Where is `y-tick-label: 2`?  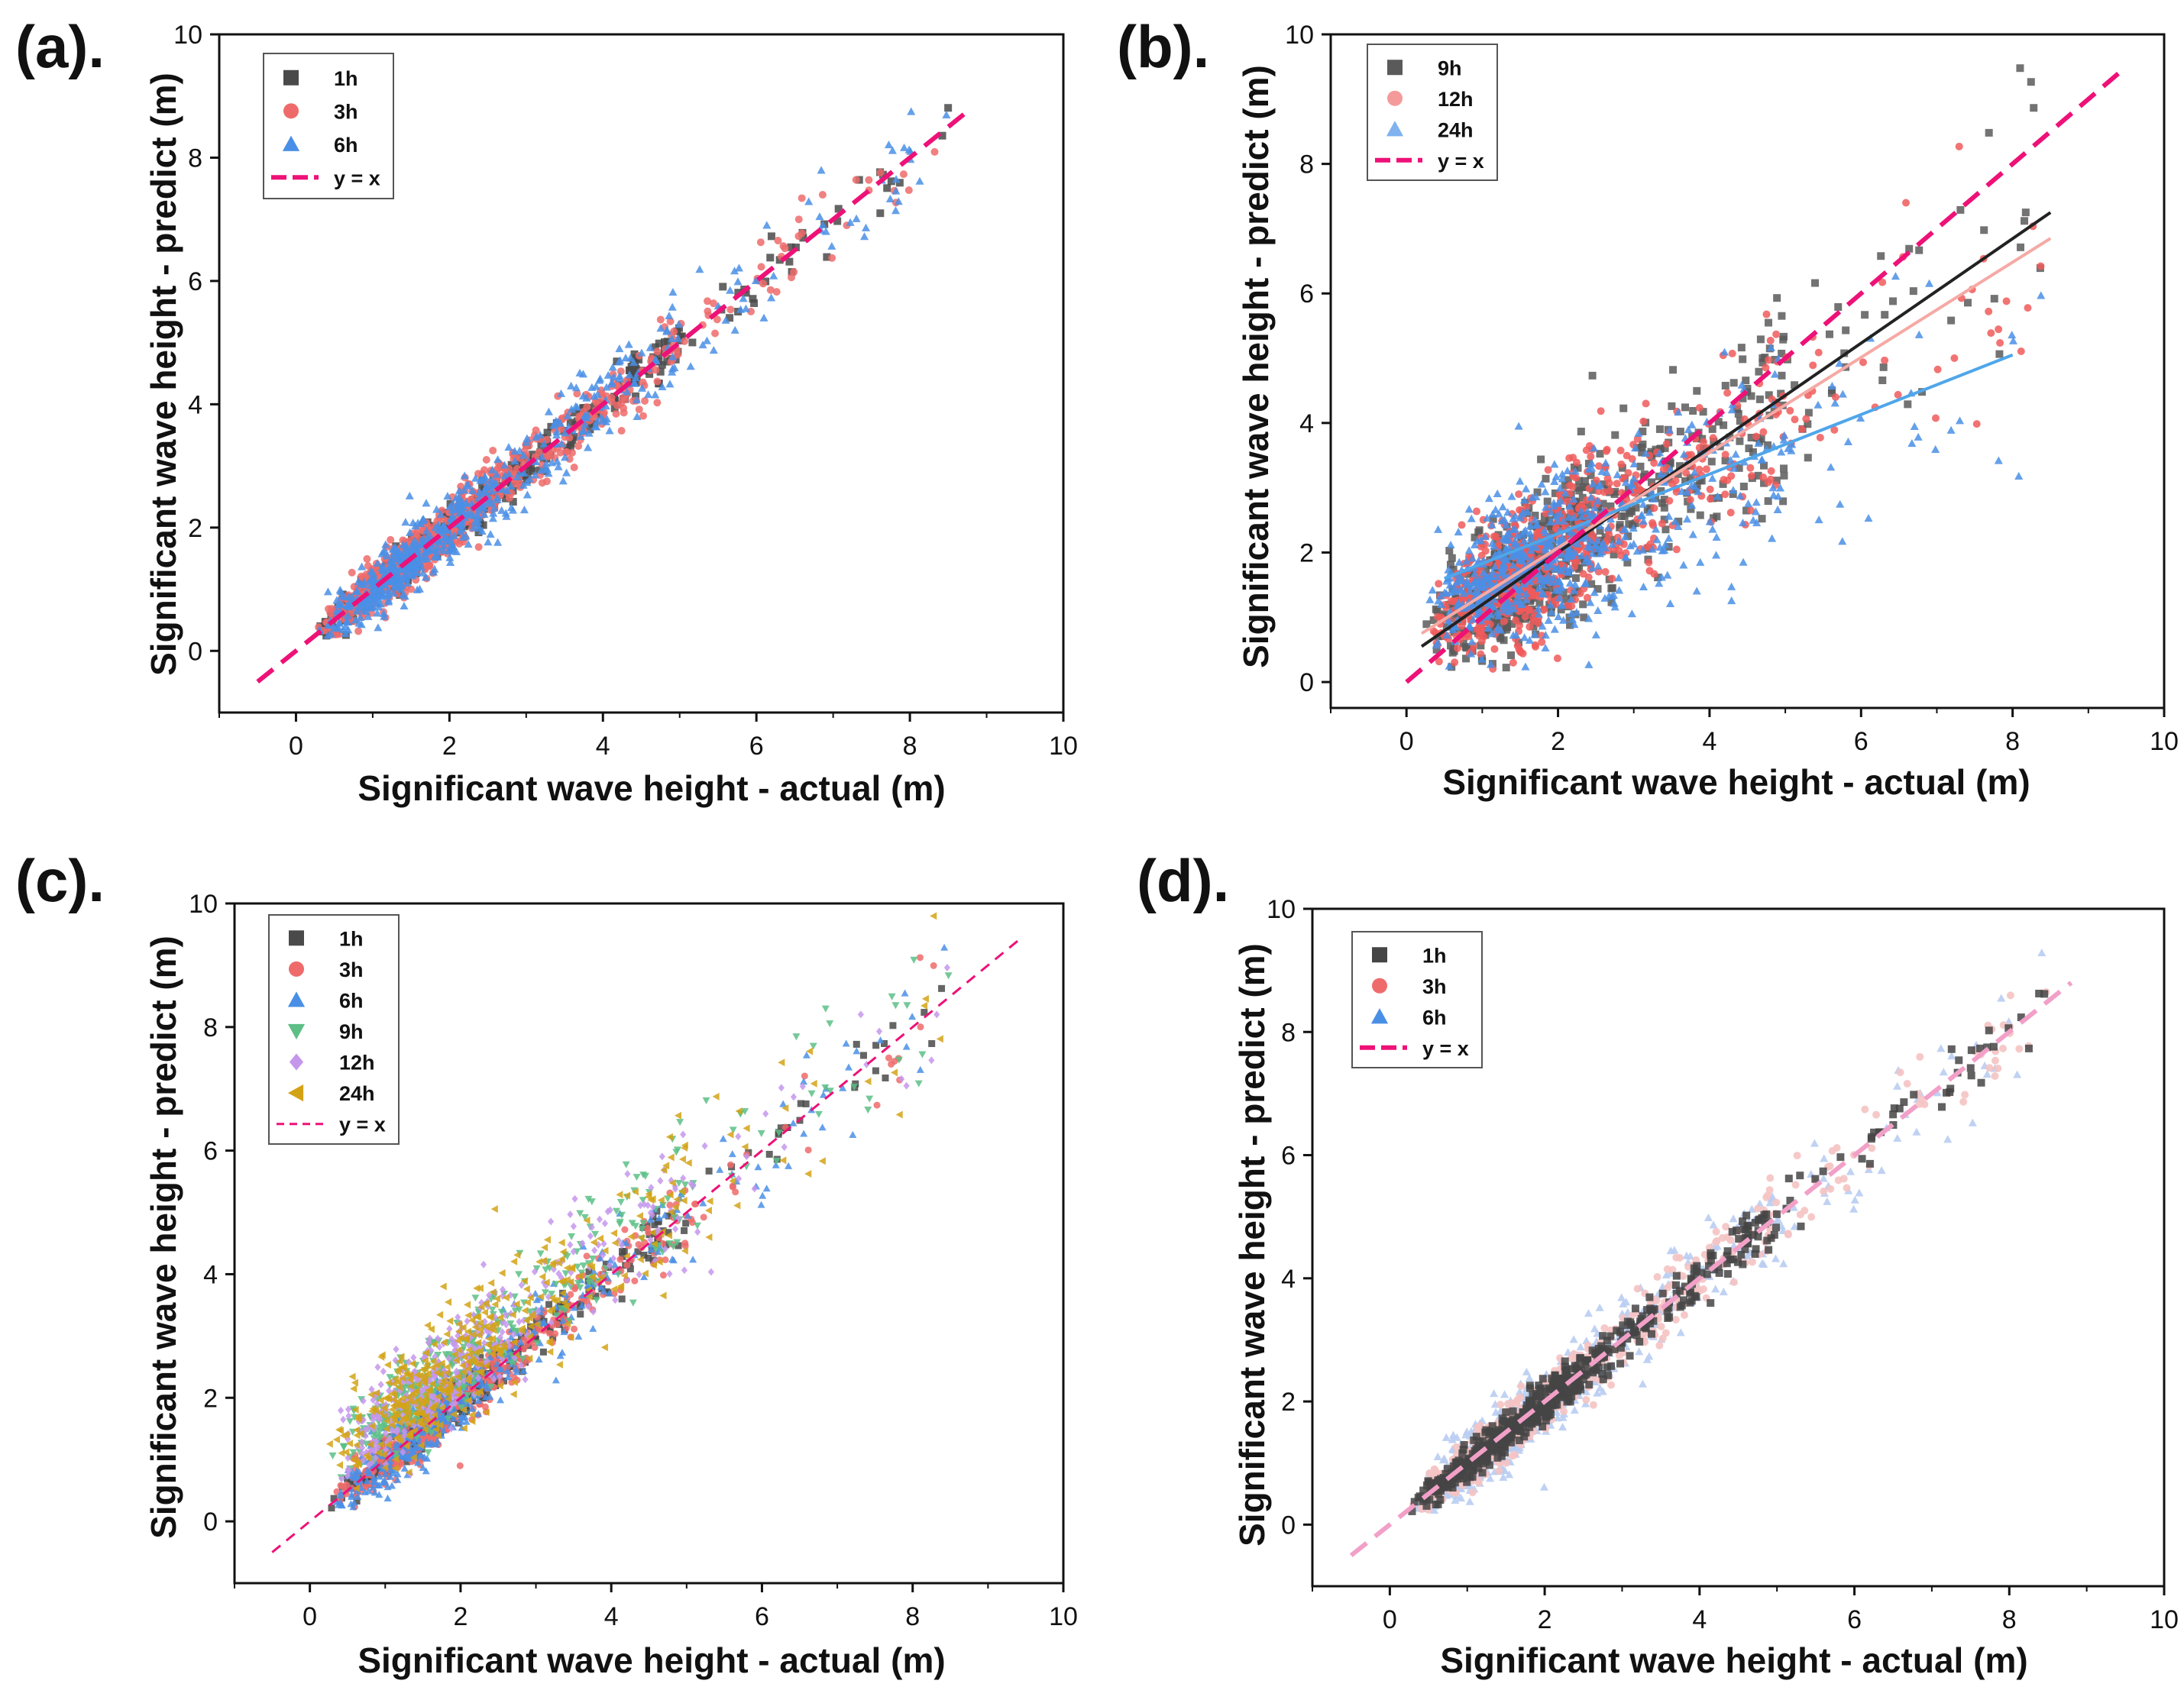
y-tick-label: 2 is located at coordinates (195, 528).